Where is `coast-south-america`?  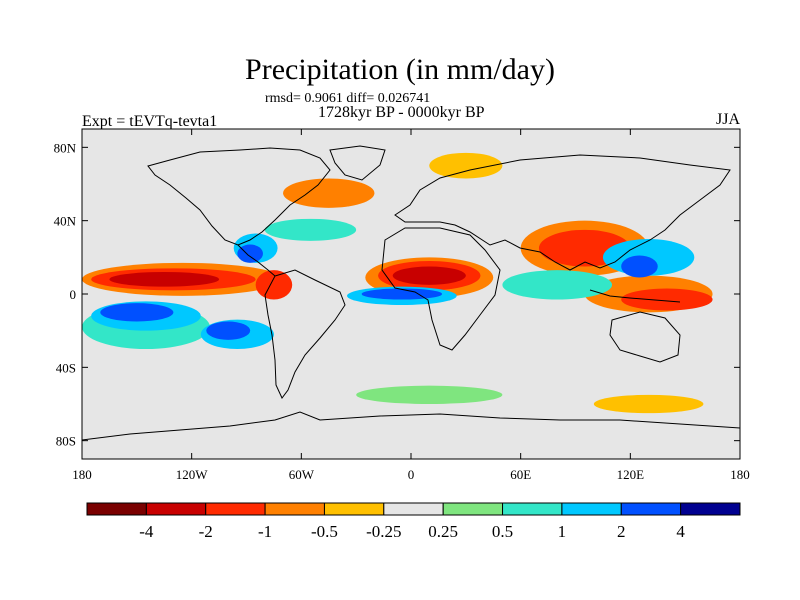 coast-south-america is located at coordinates (305, 334).